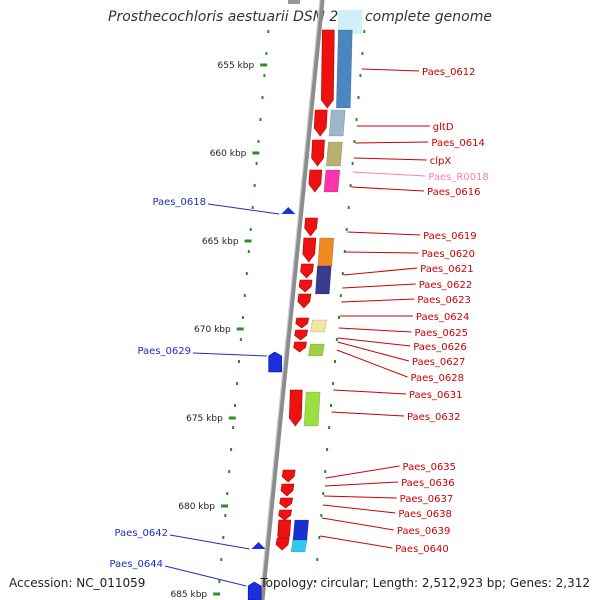  I want to click on gene-label-paes_0631: Paes_0631, so click(436, 395).